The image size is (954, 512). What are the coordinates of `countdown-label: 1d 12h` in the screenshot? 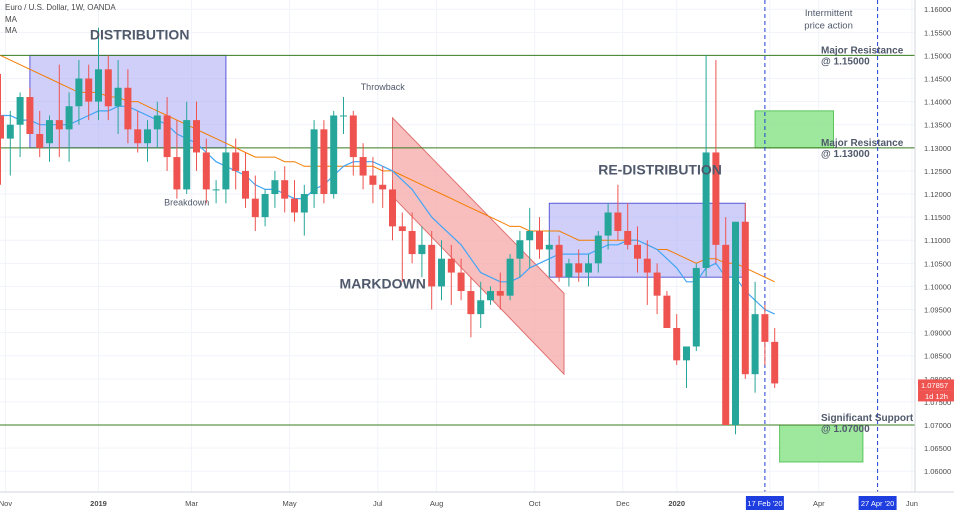 It's located at (936, 396).